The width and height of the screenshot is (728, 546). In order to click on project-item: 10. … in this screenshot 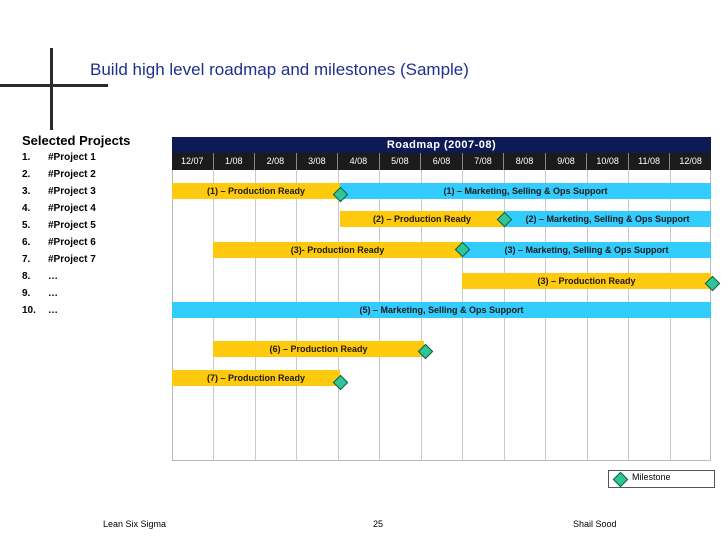, I will do `click(59, 313)`.